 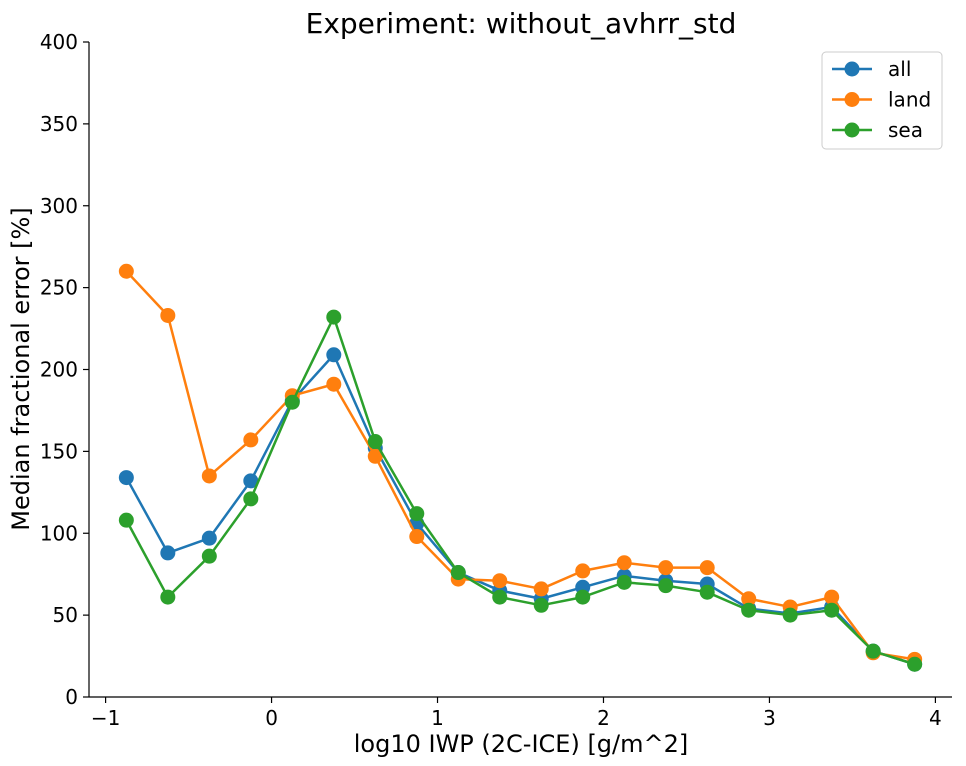 What do you see at coordinates (59, 451) in the screenshot?
I see `y-tick-label: 150` at bounding box center [59, 451].